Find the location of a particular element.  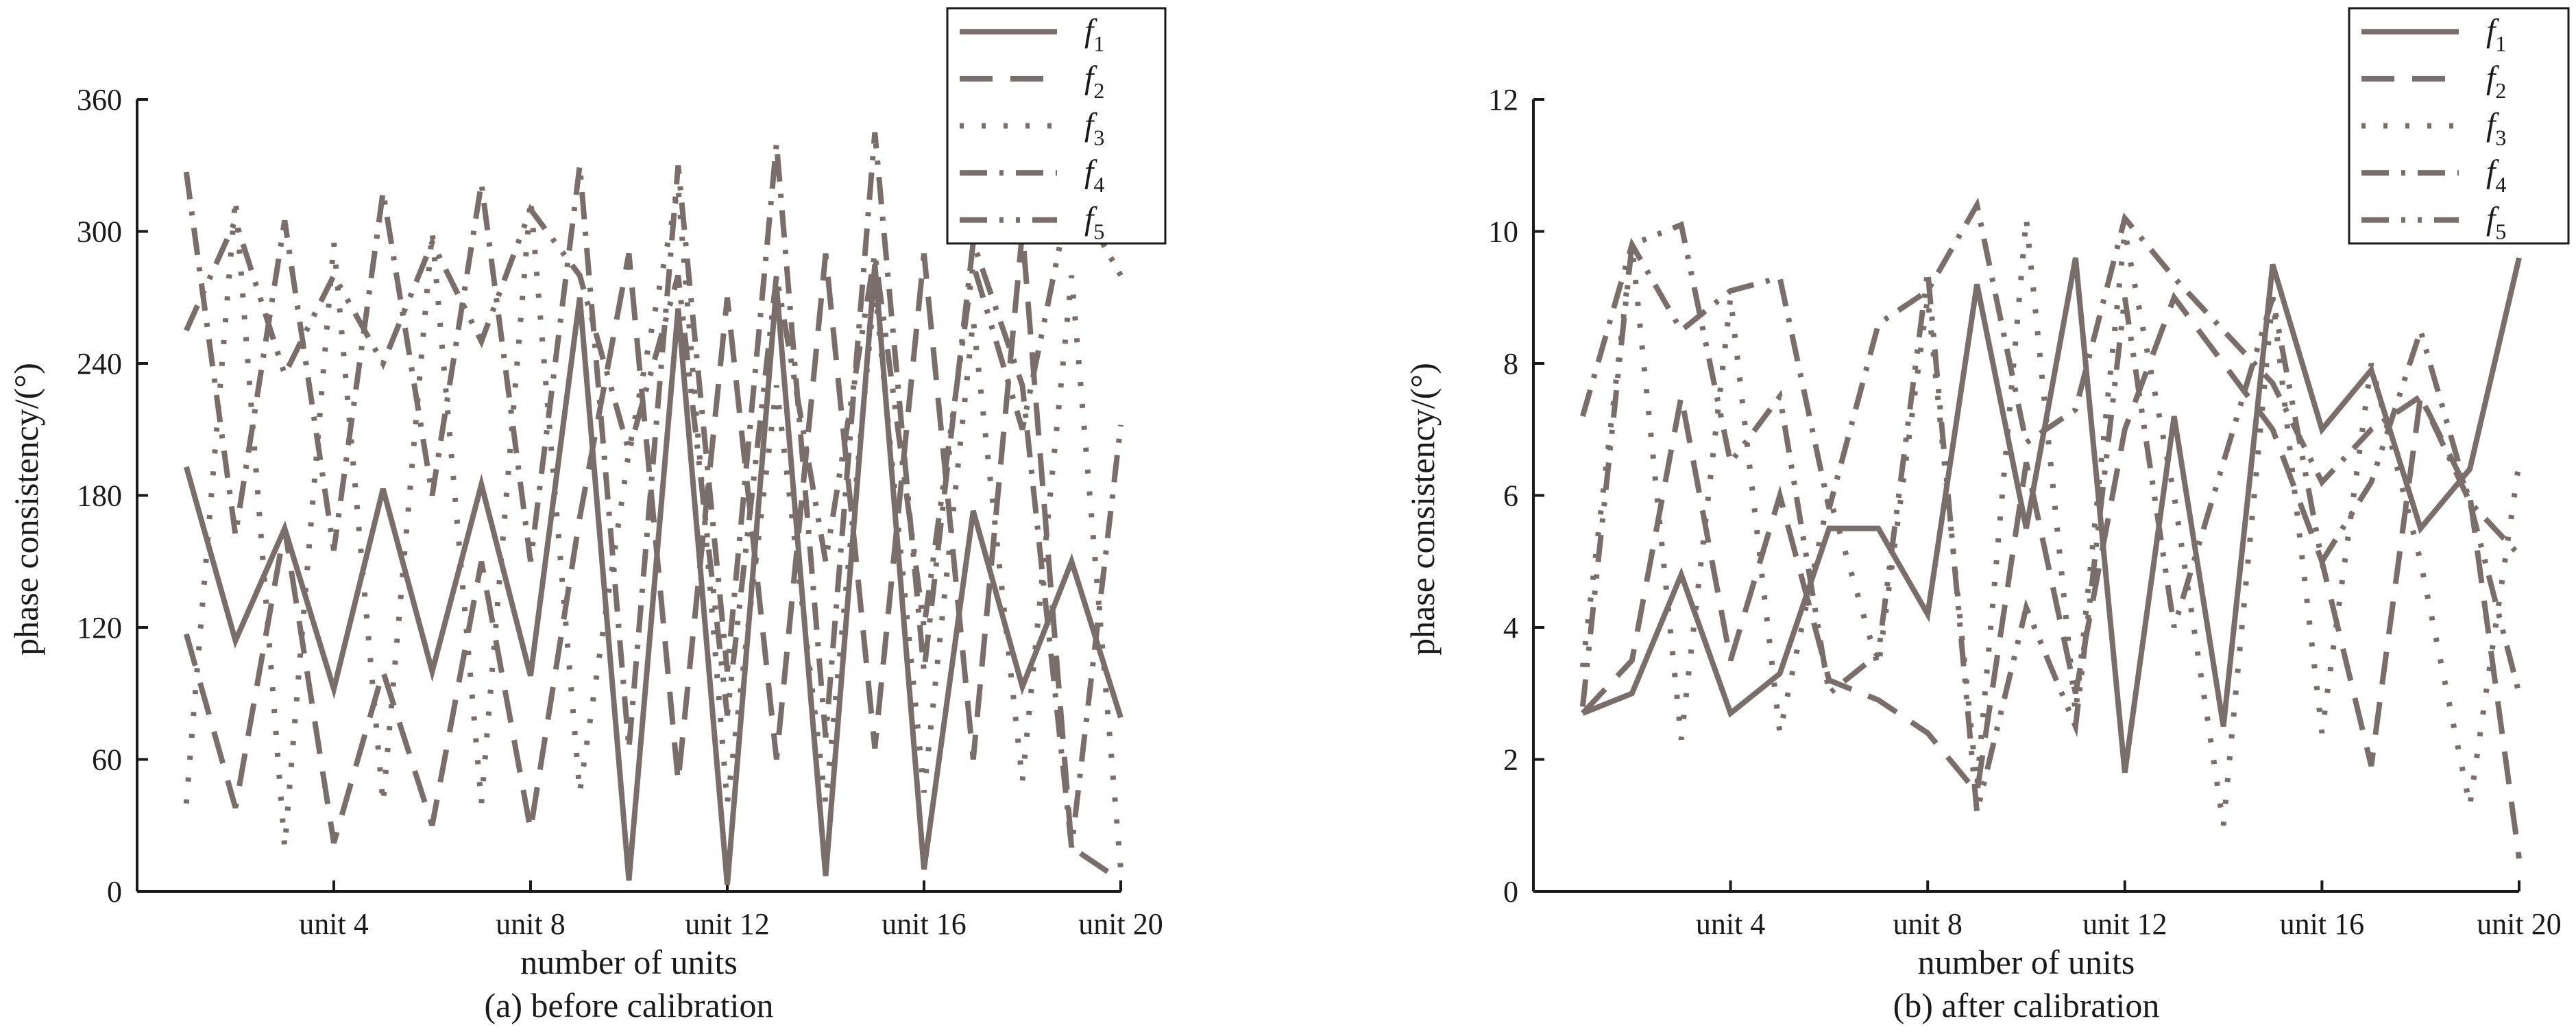

y-tick-label: 60 is located at coordinates (107, 760).